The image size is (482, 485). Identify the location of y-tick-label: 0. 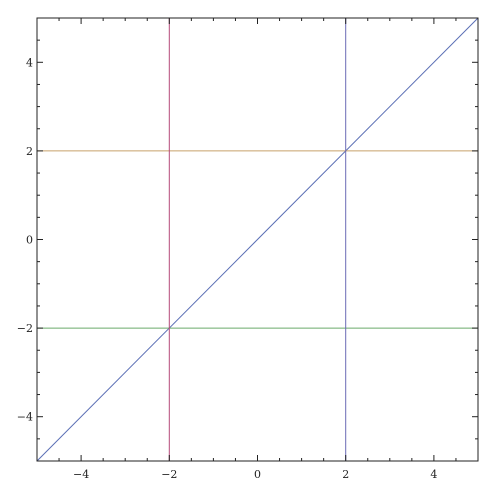
(29, 240).